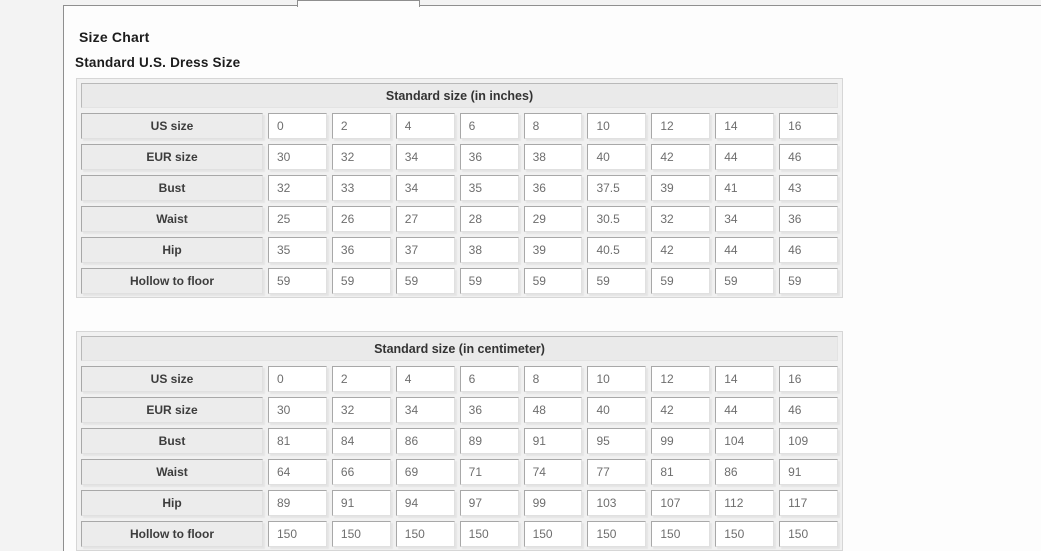  I want to click on value-cell: 10, so click(617, 379).